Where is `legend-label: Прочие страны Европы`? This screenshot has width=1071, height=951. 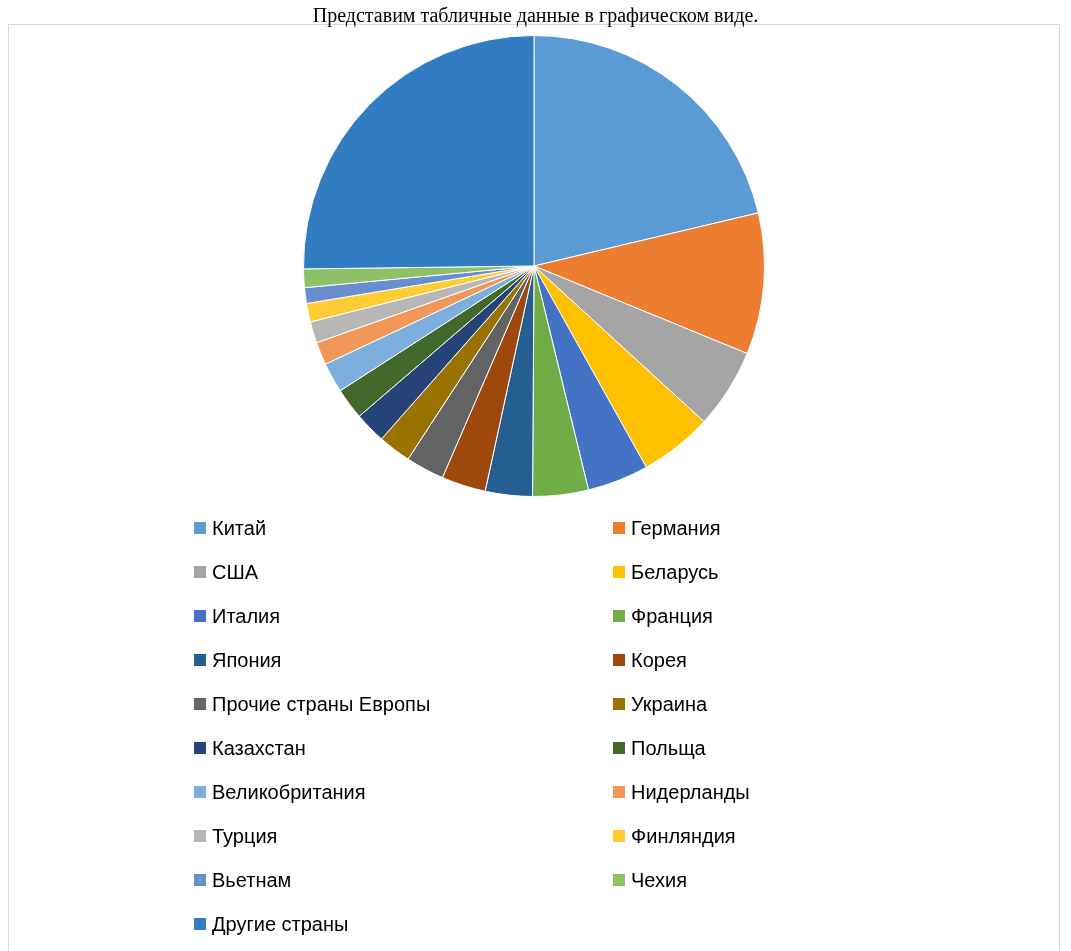
legend-label: Прочие страны Европы is located at coordinates (321, 704).